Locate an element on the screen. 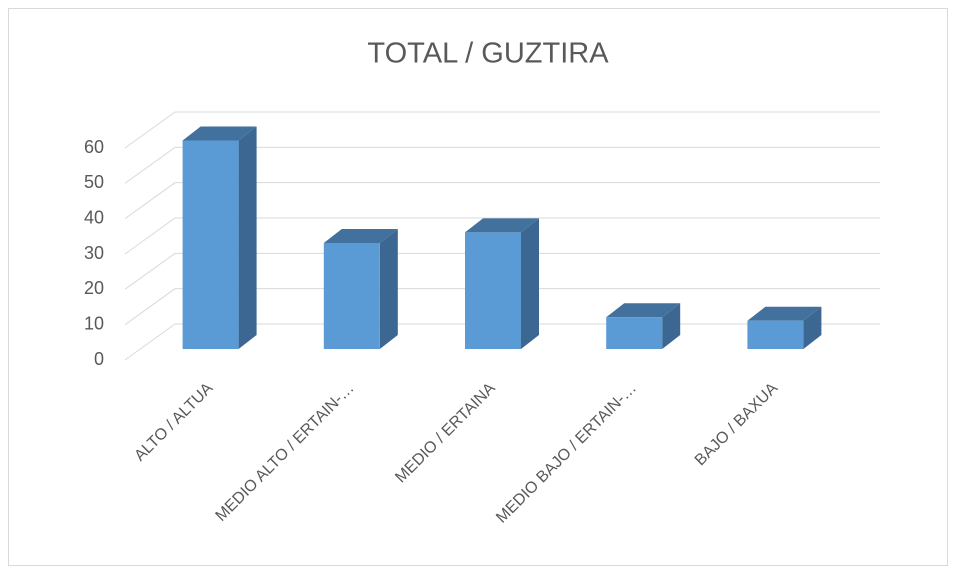  y-tick-label: 60 is located at coordinates (94, 147).